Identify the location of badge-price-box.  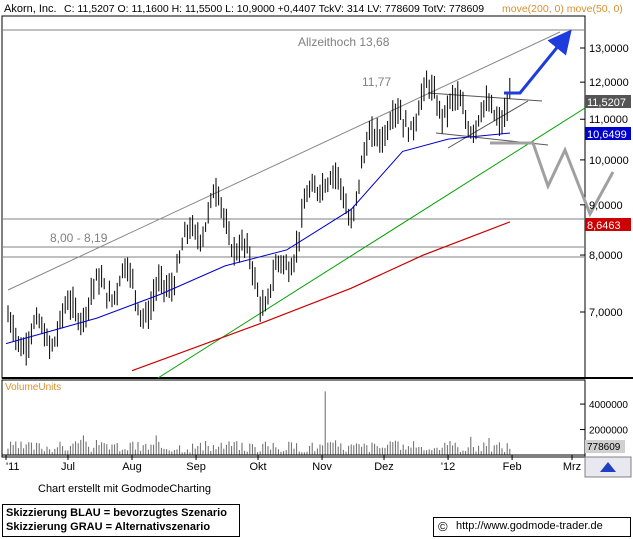
(608, 101).